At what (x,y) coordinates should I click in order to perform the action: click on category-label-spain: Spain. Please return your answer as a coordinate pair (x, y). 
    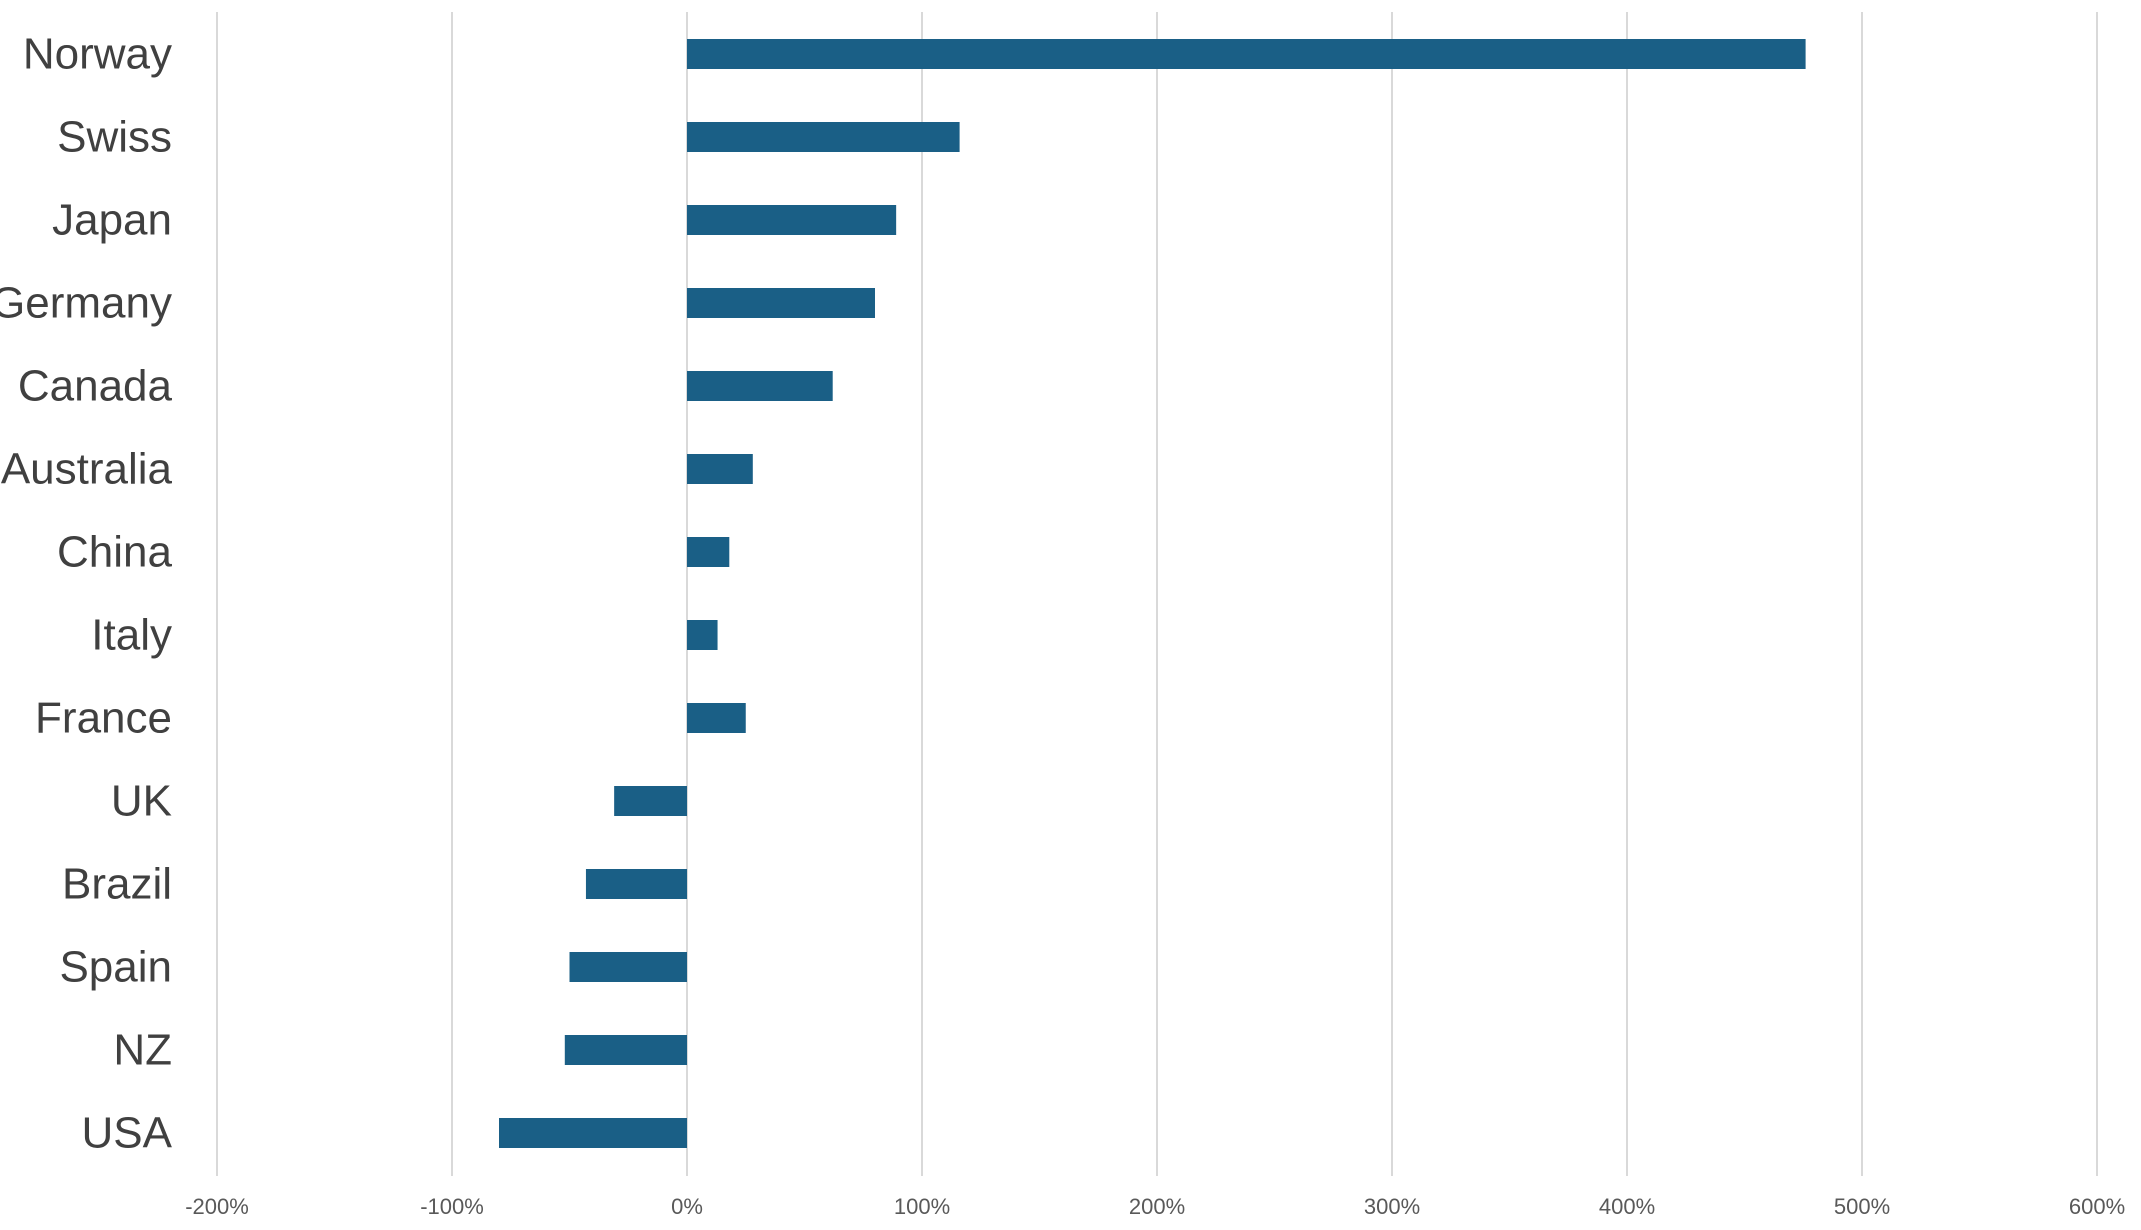
    Looking at the image, I should click on (115, 967).